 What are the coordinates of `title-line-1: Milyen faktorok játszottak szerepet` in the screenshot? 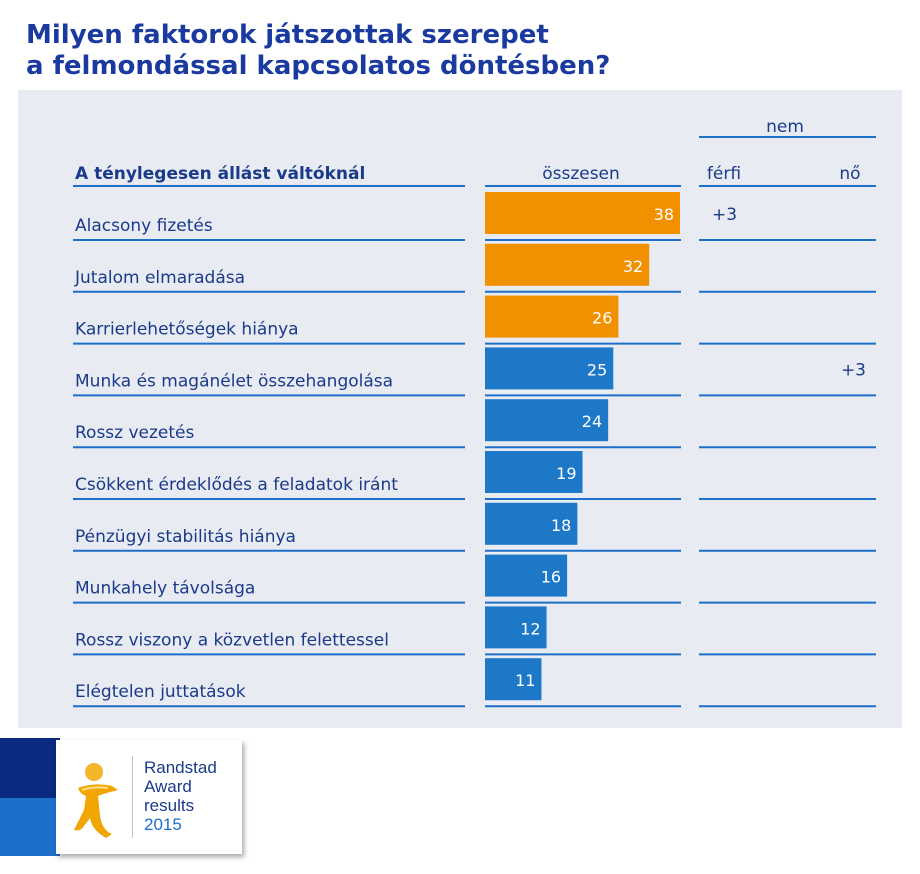 It's located at (287, 35).